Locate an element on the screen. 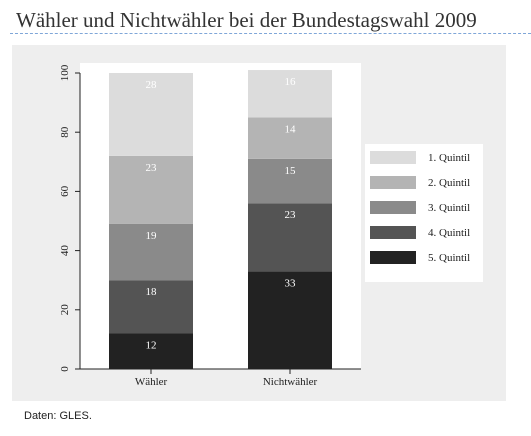 This screenshot has height=436, width=531. y-tick-label: 80 is located at coordinates (65, 132).